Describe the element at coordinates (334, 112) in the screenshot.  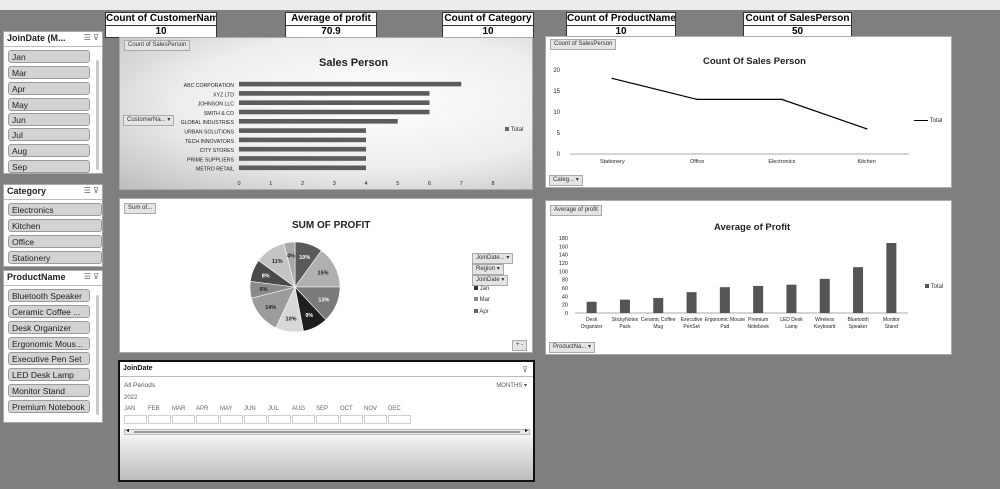
I see `bar-smith-co` at that location.